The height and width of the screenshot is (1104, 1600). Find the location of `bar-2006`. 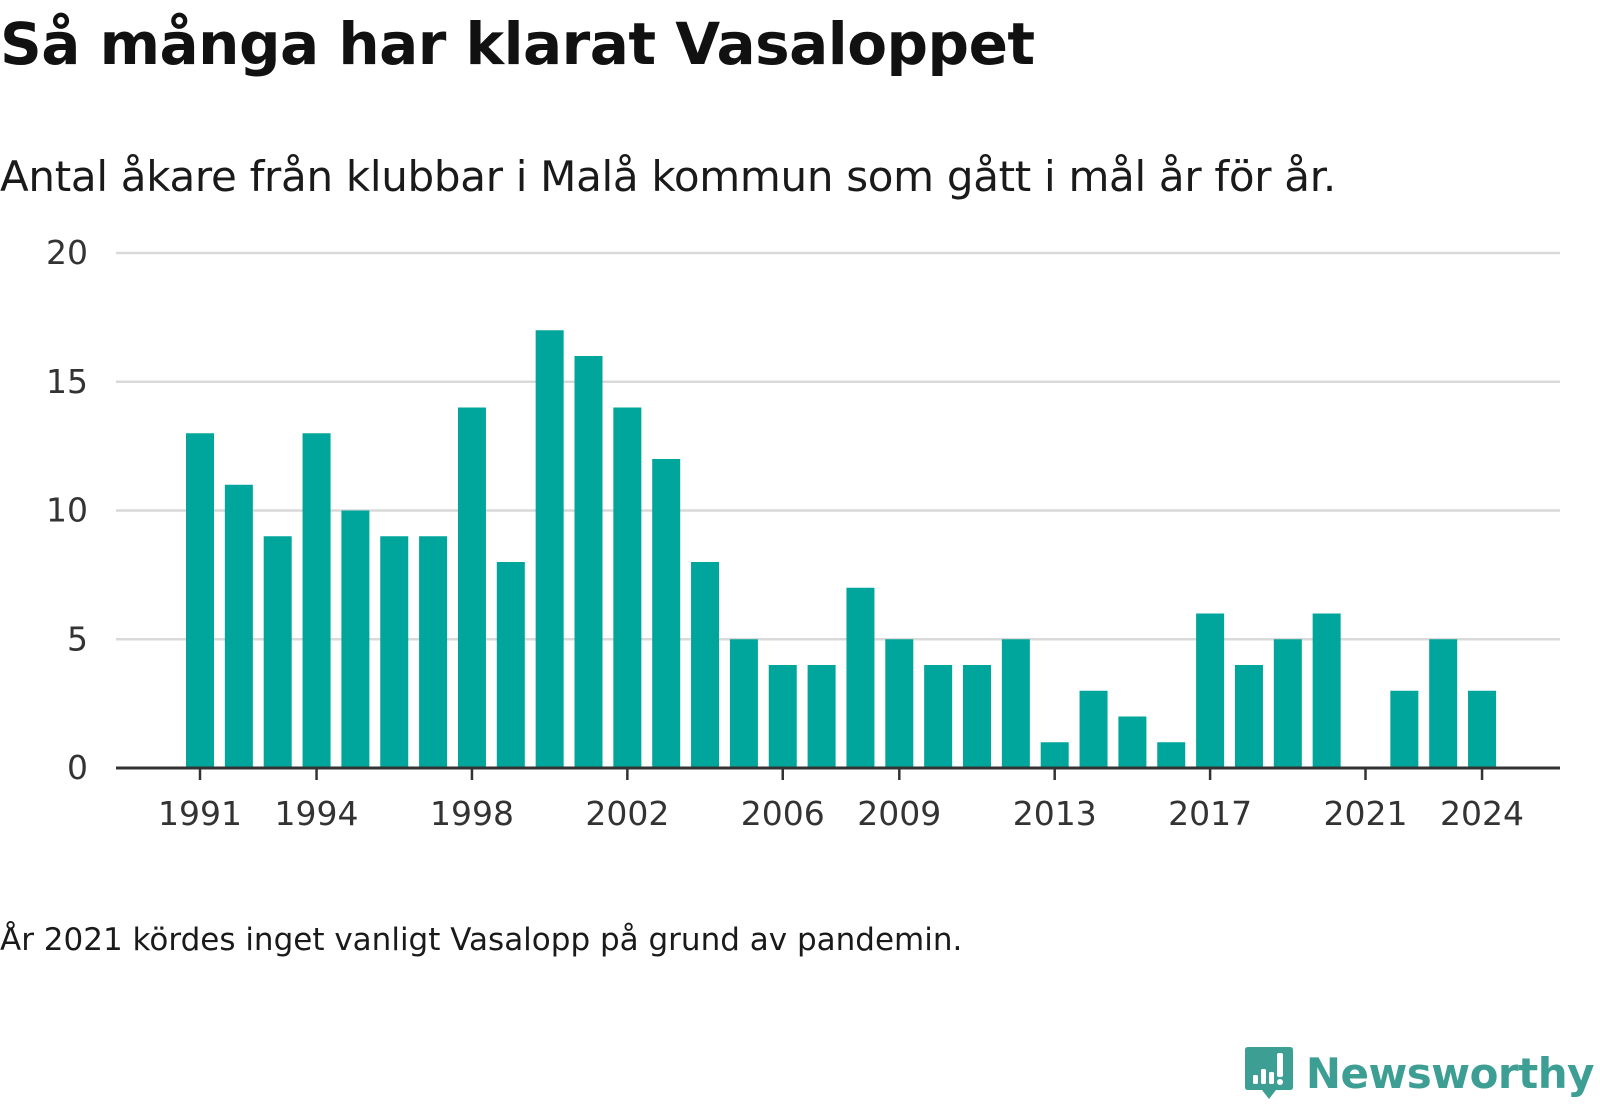

bar-2006 is located at coordinates (782, 716).